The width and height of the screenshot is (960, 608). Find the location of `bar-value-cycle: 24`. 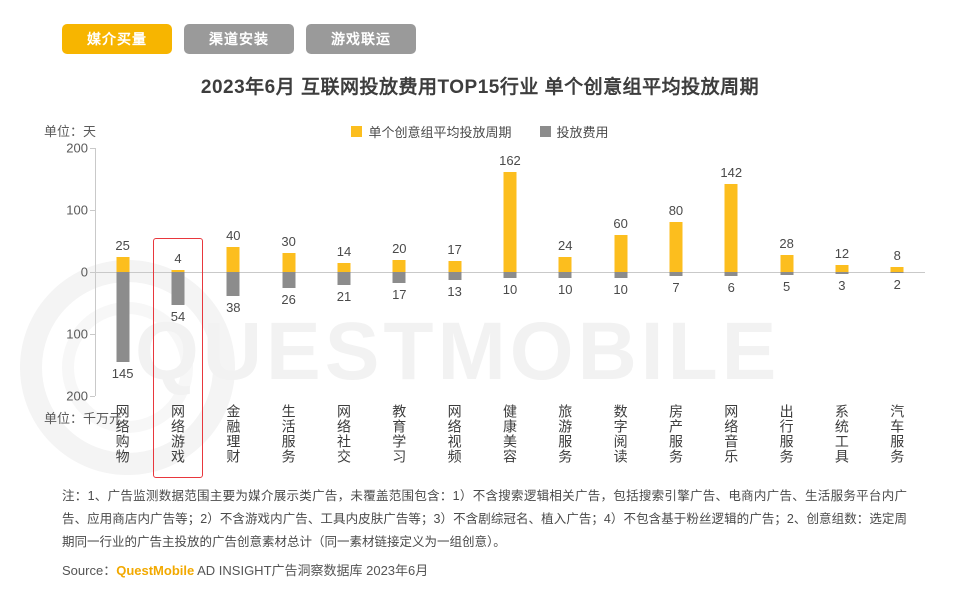

bar-value-cycle: 24 is located at coordinates (565, 246).